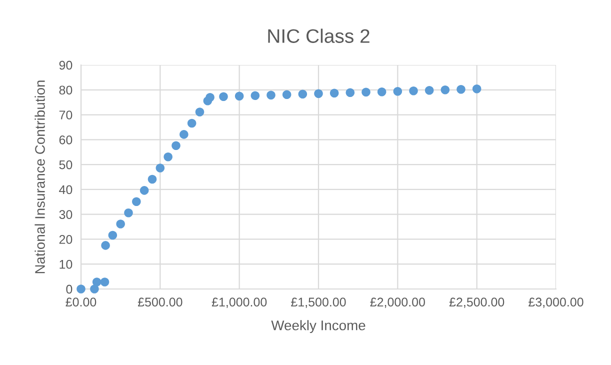 The height and width of the screenshot is (365, 611). What do you see at coordinates (65, 90) in the screenshot?
I see `y-tick-label: 80` at bounding box center [65, 90].